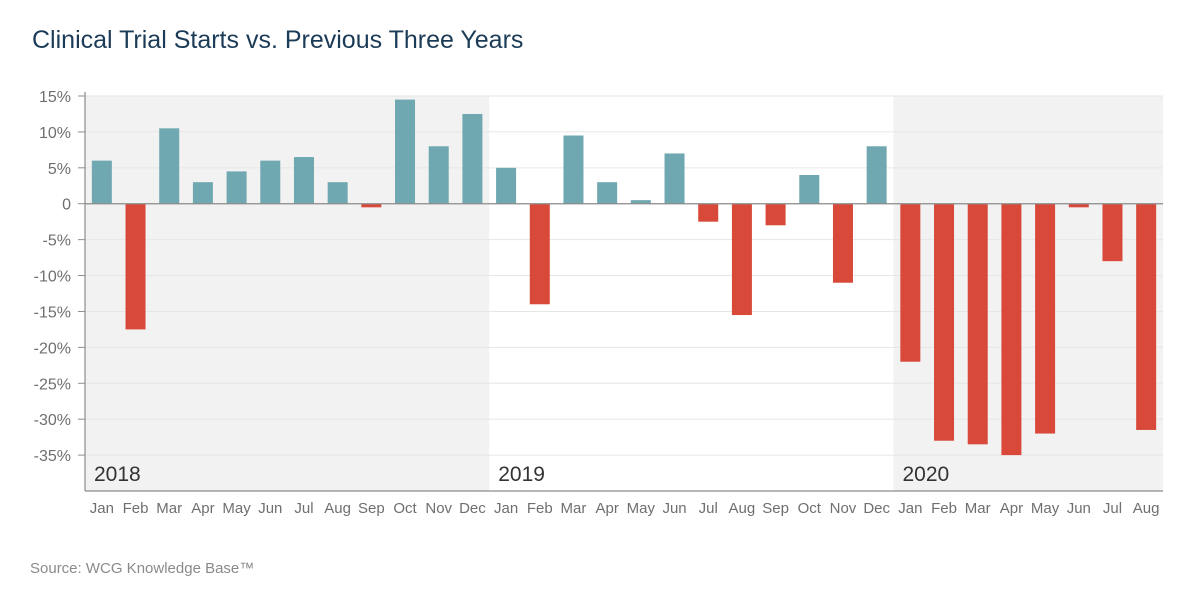 The image size is (1200, 600). Describe the element at coordinates (52, 384) in the screenshot. I see `y-tick-label: -25%` at that location.